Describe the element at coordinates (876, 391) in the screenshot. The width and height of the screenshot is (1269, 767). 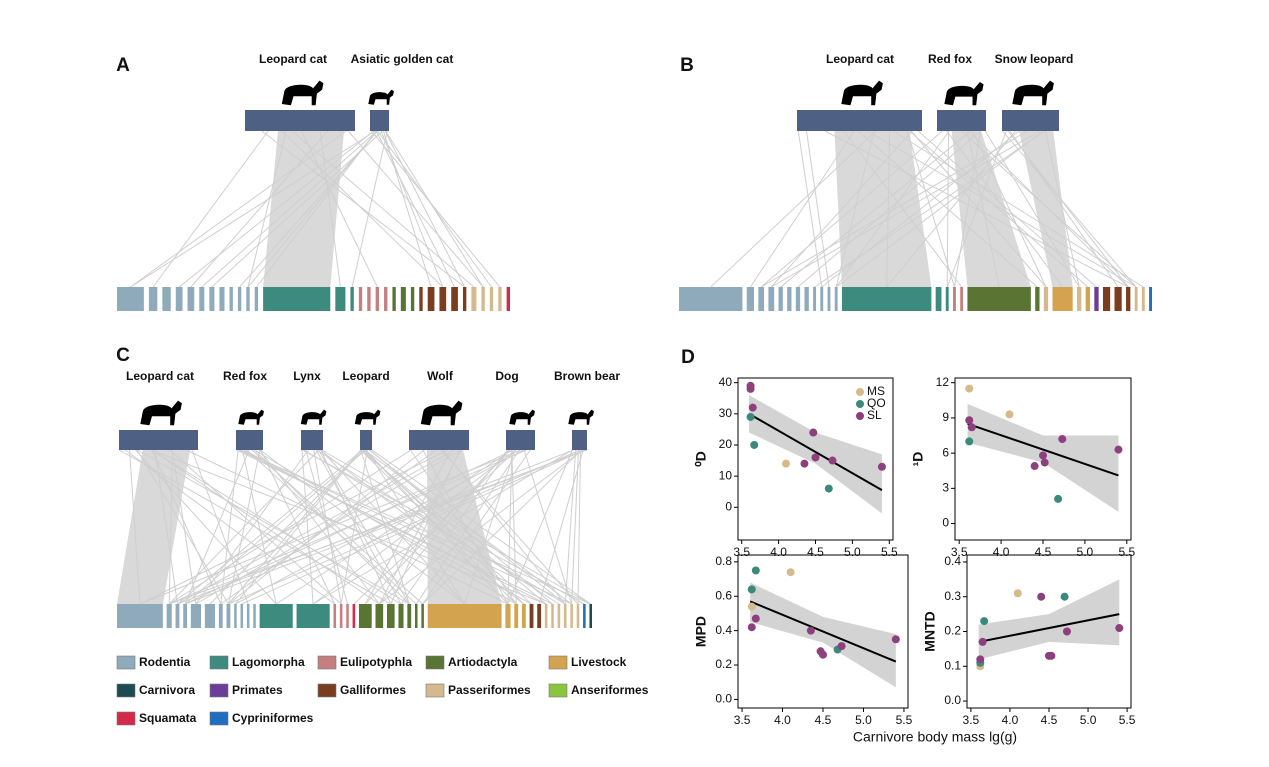
I see `legend-label: MS` at that location.